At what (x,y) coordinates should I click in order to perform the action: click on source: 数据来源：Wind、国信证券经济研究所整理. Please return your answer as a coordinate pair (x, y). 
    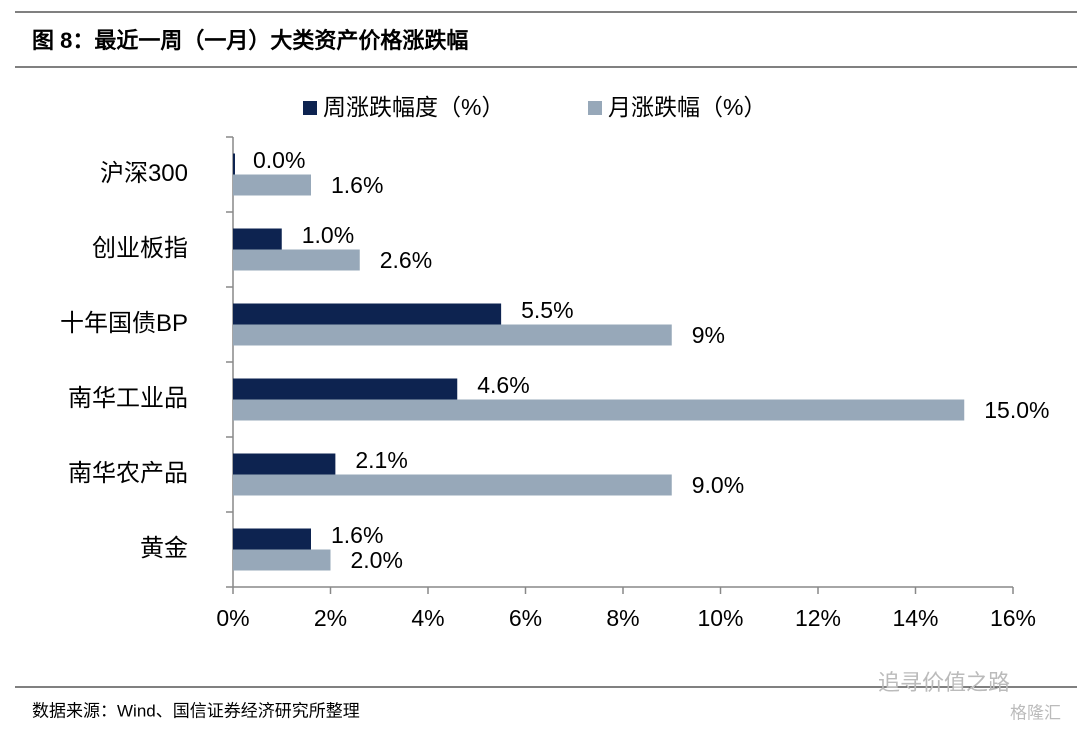
    Looking at the image, I should click on (196, 710).